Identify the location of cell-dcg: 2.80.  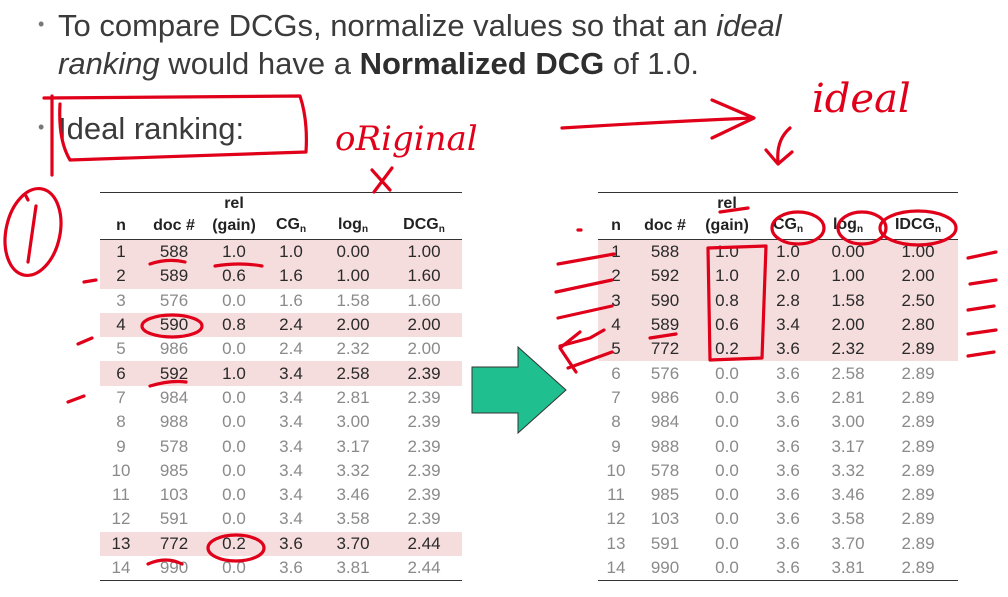
(918, 325).